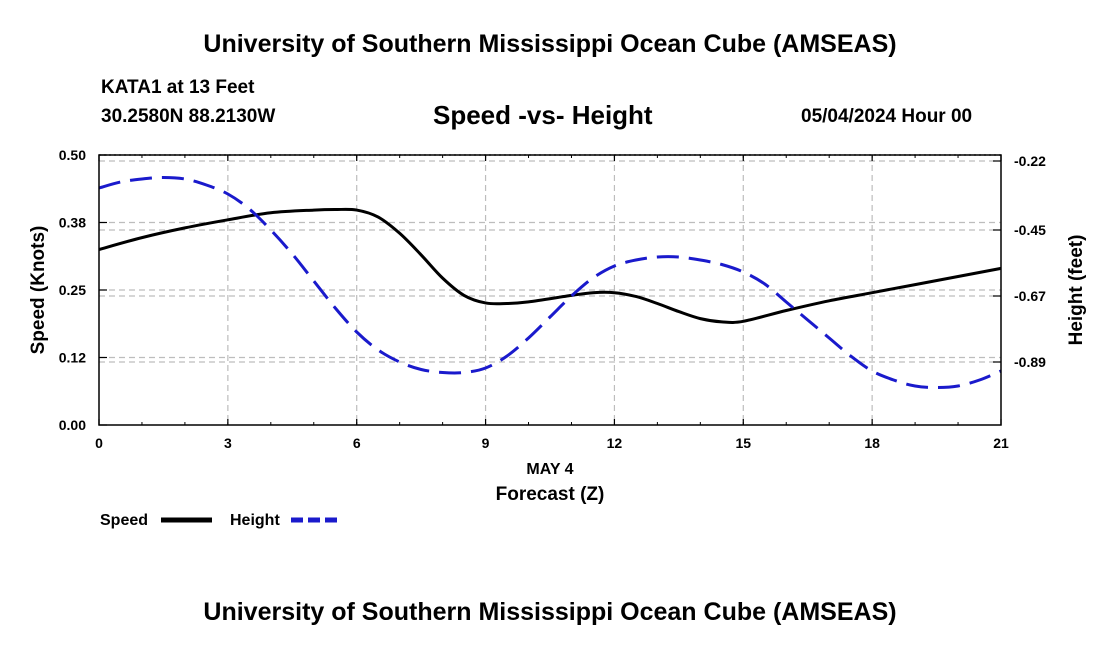  What do you see at coordinates (99, 443) in the screenshot?
I see `x-tick-label: 0` at bounding box center [99, 443].